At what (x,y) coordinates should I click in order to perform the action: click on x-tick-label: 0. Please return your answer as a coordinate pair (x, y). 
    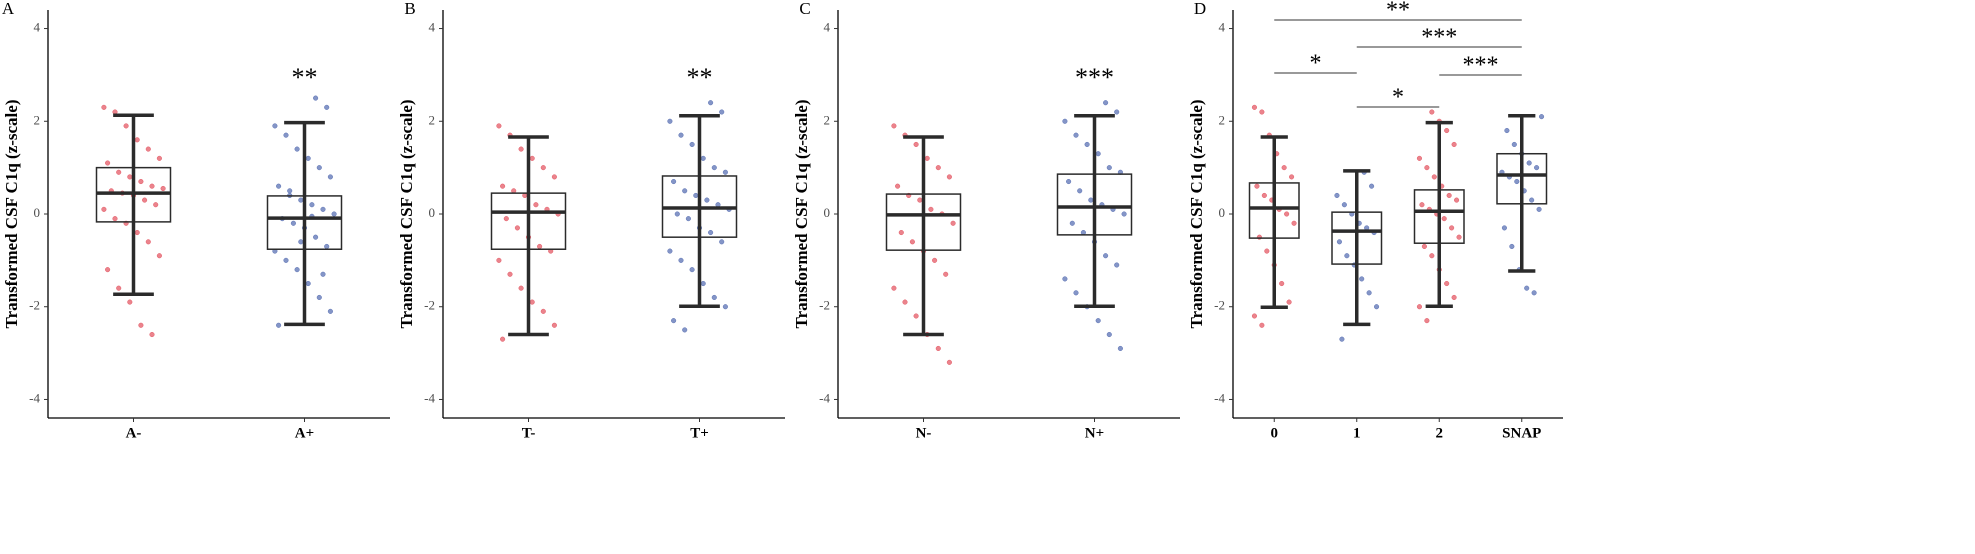
    Looking at the image, I should click on (1275, 433).